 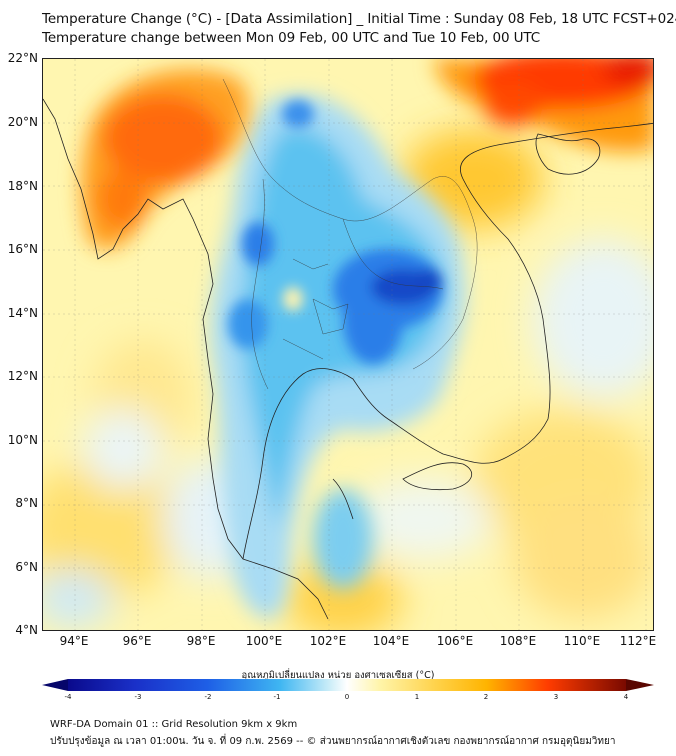 What do you see at coordinates (428, 281) in the screenshot?
I see `cold-core-deep` at bounding box center [428, 281].